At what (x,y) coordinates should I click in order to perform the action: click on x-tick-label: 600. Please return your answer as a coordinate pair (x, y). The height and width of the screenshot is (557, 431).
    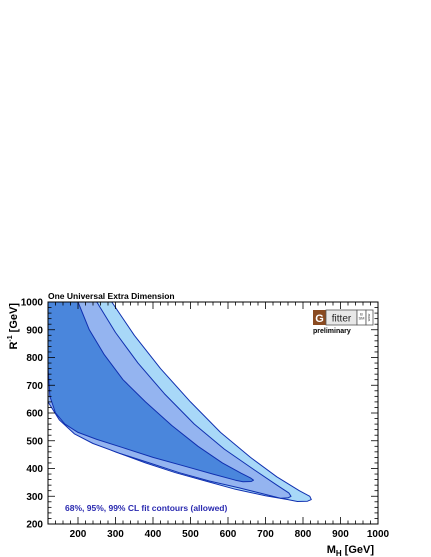
    Looking at the image, I should click on (228, 534).